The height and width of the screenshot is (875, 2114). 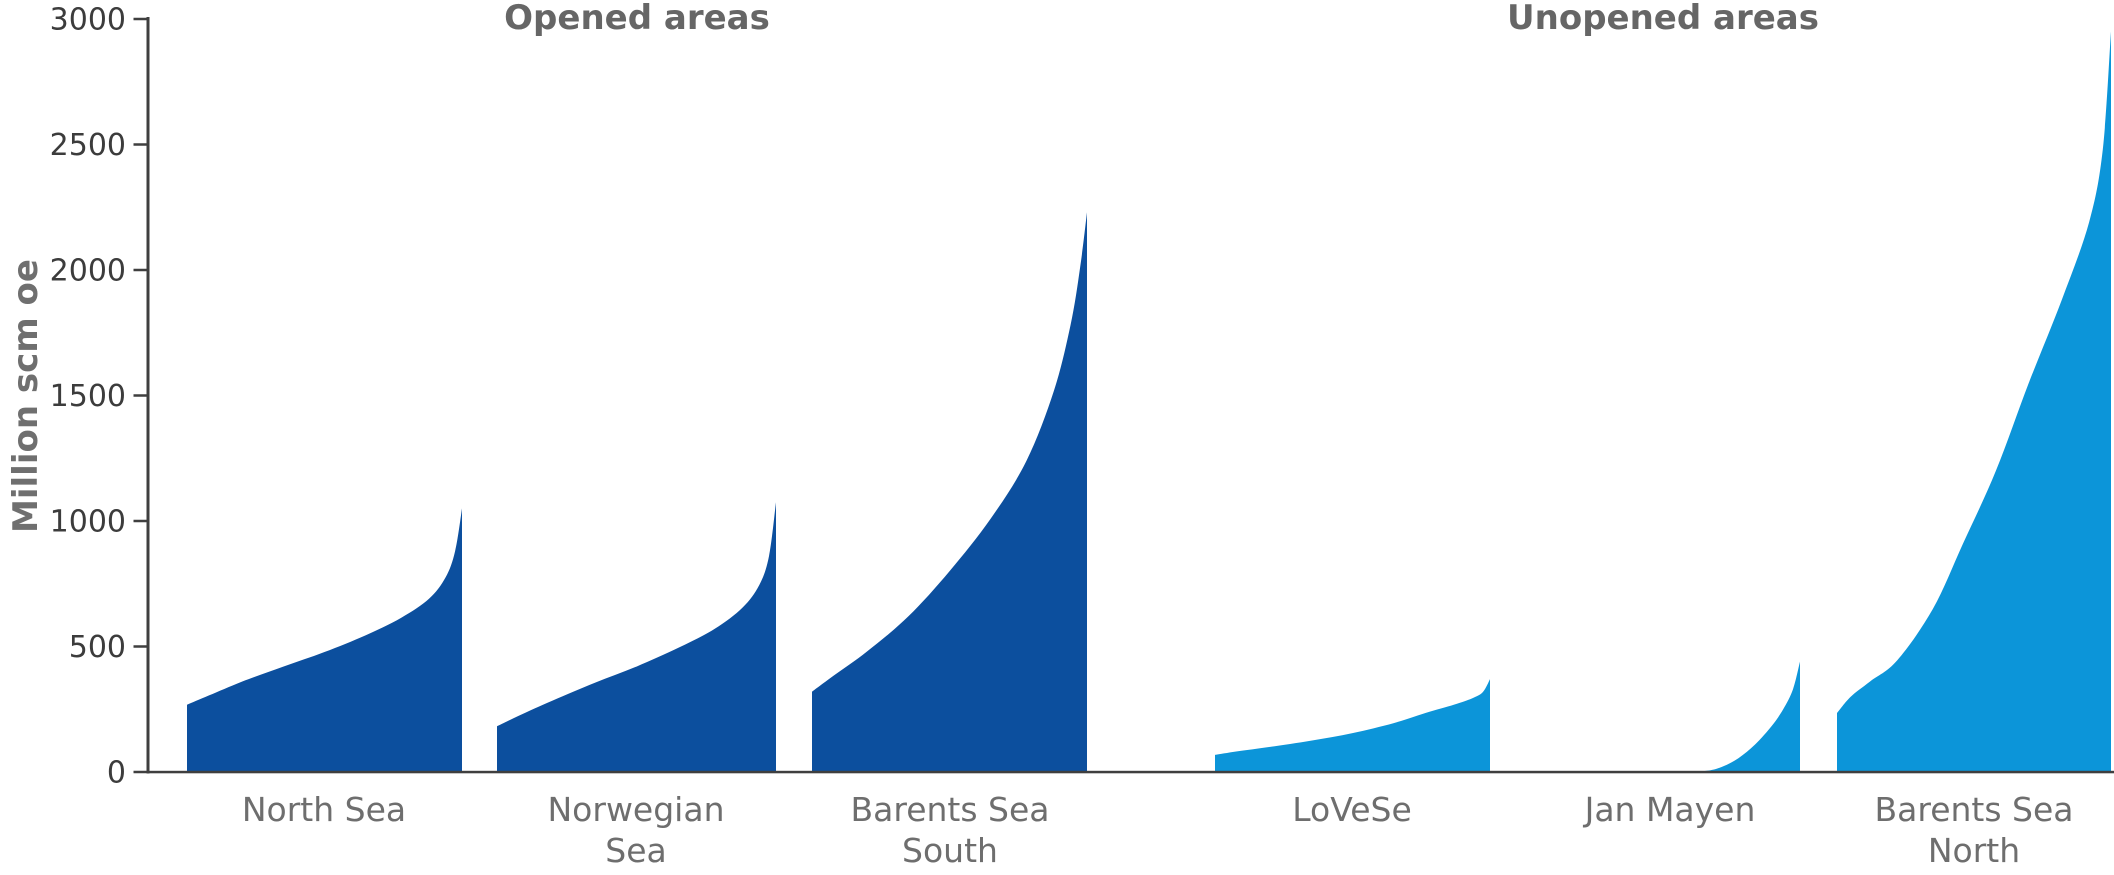 I want to click on x-label-line: Jan Mayen, so click(x=1670, y=809).